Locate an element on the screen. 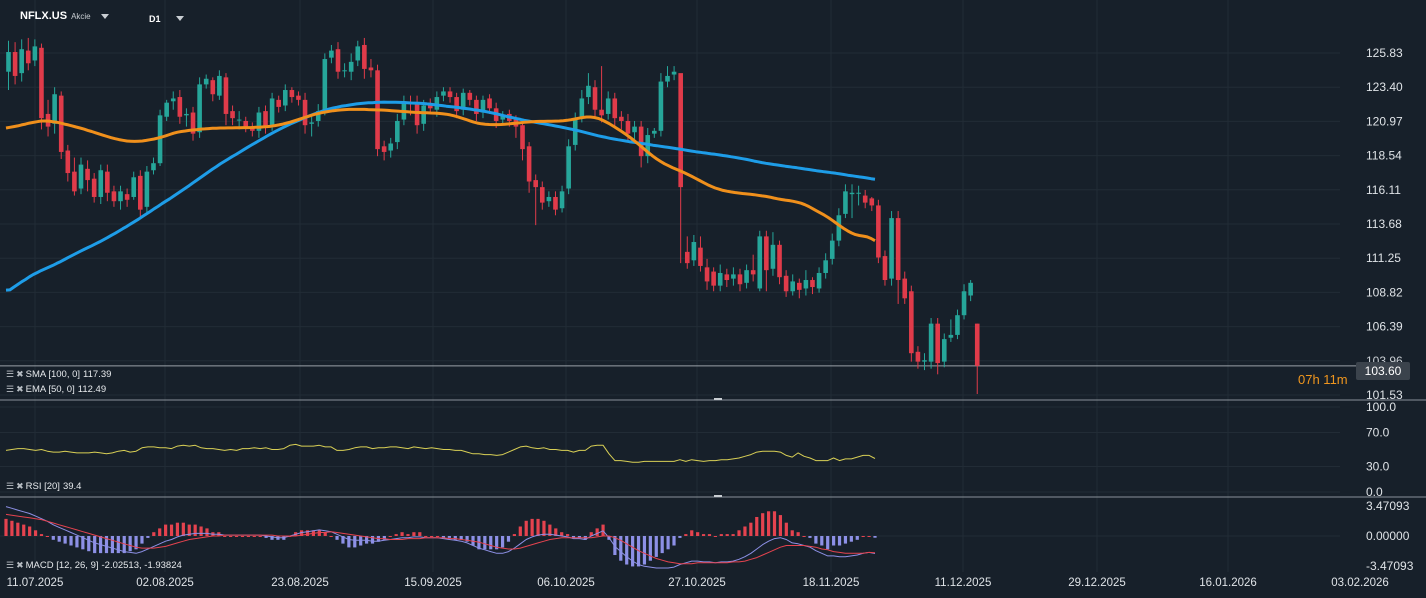  time-axis-label: 02.08.2025 is located at coordinates (165, 583).